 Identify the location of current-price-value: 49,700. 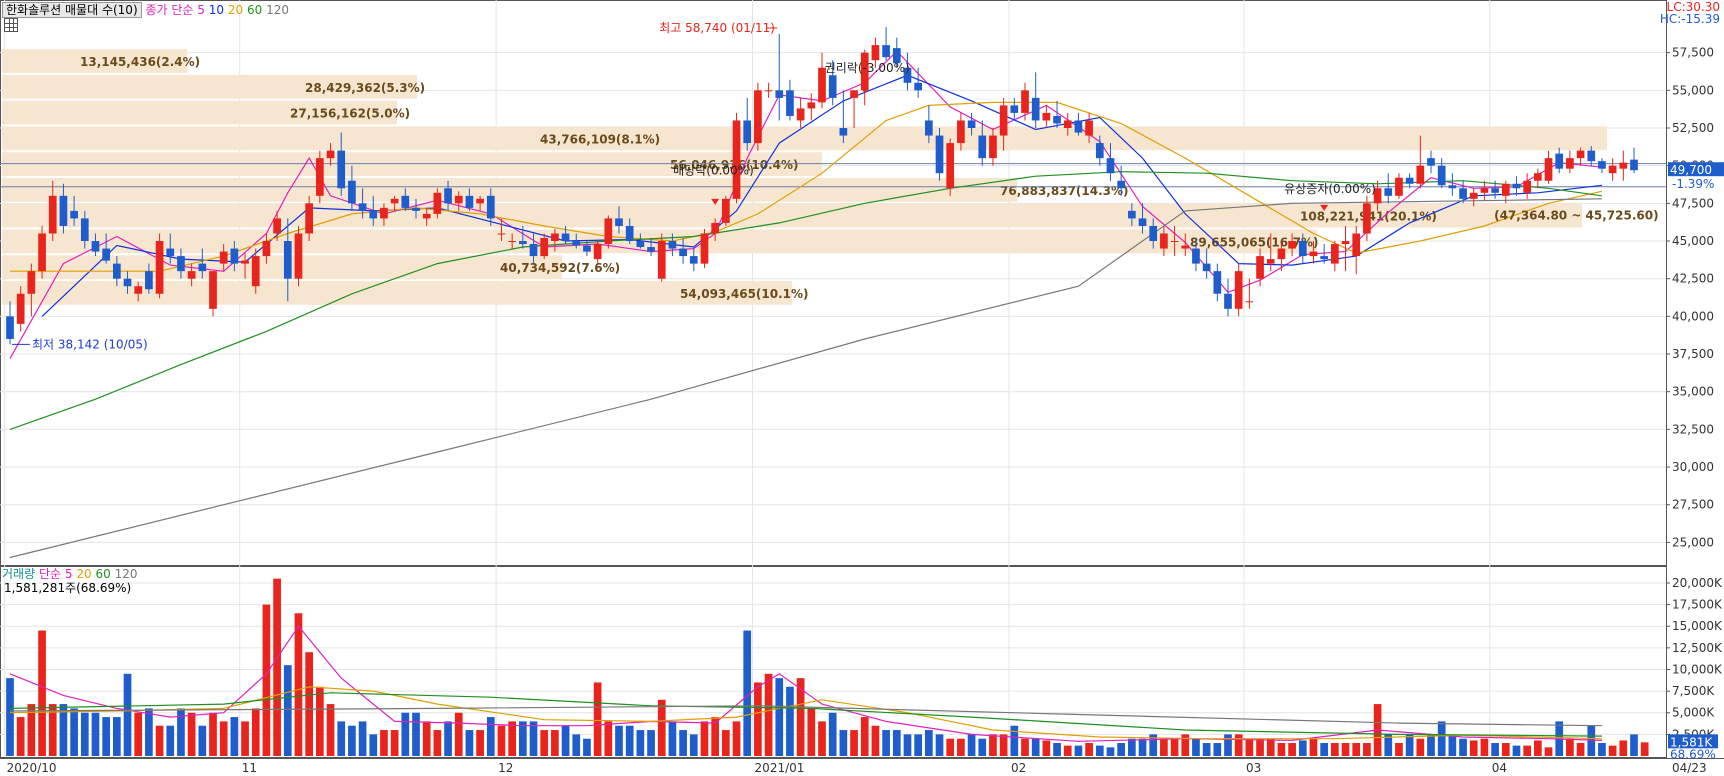
(1691, 170).